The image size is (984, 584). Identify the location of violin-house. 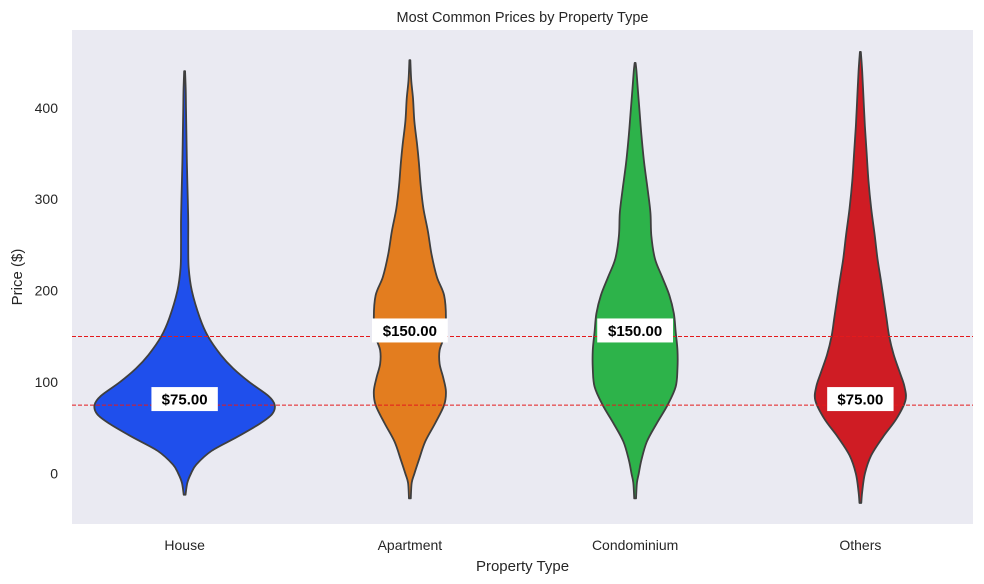
(184, 283).